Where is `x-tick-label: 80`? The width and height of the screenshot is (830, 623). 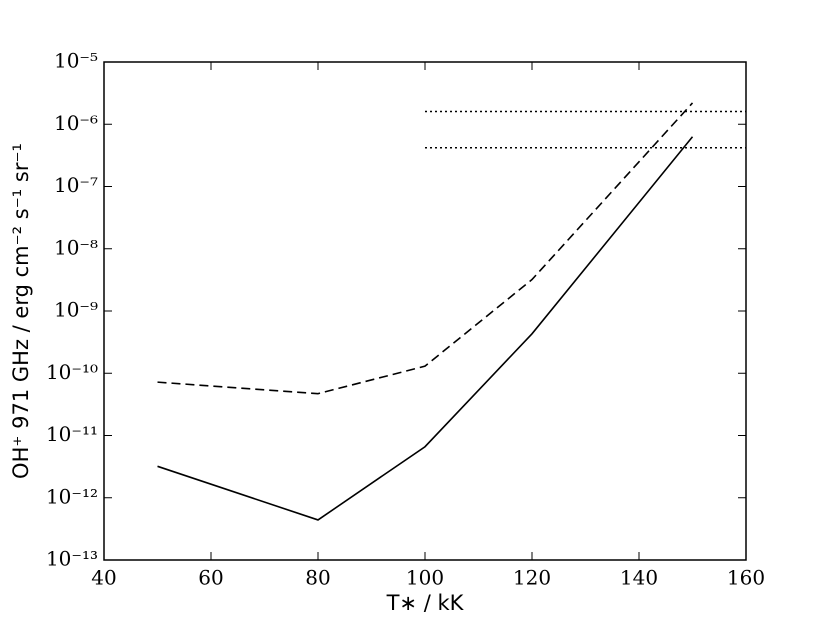 x-tick-label: 80 is located at coordinates (317, 578).